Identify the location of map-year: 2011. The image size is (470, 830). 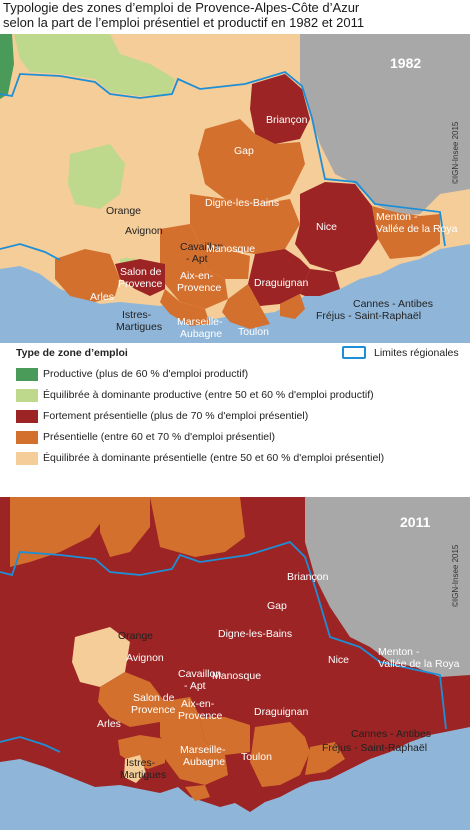
(415, 522).